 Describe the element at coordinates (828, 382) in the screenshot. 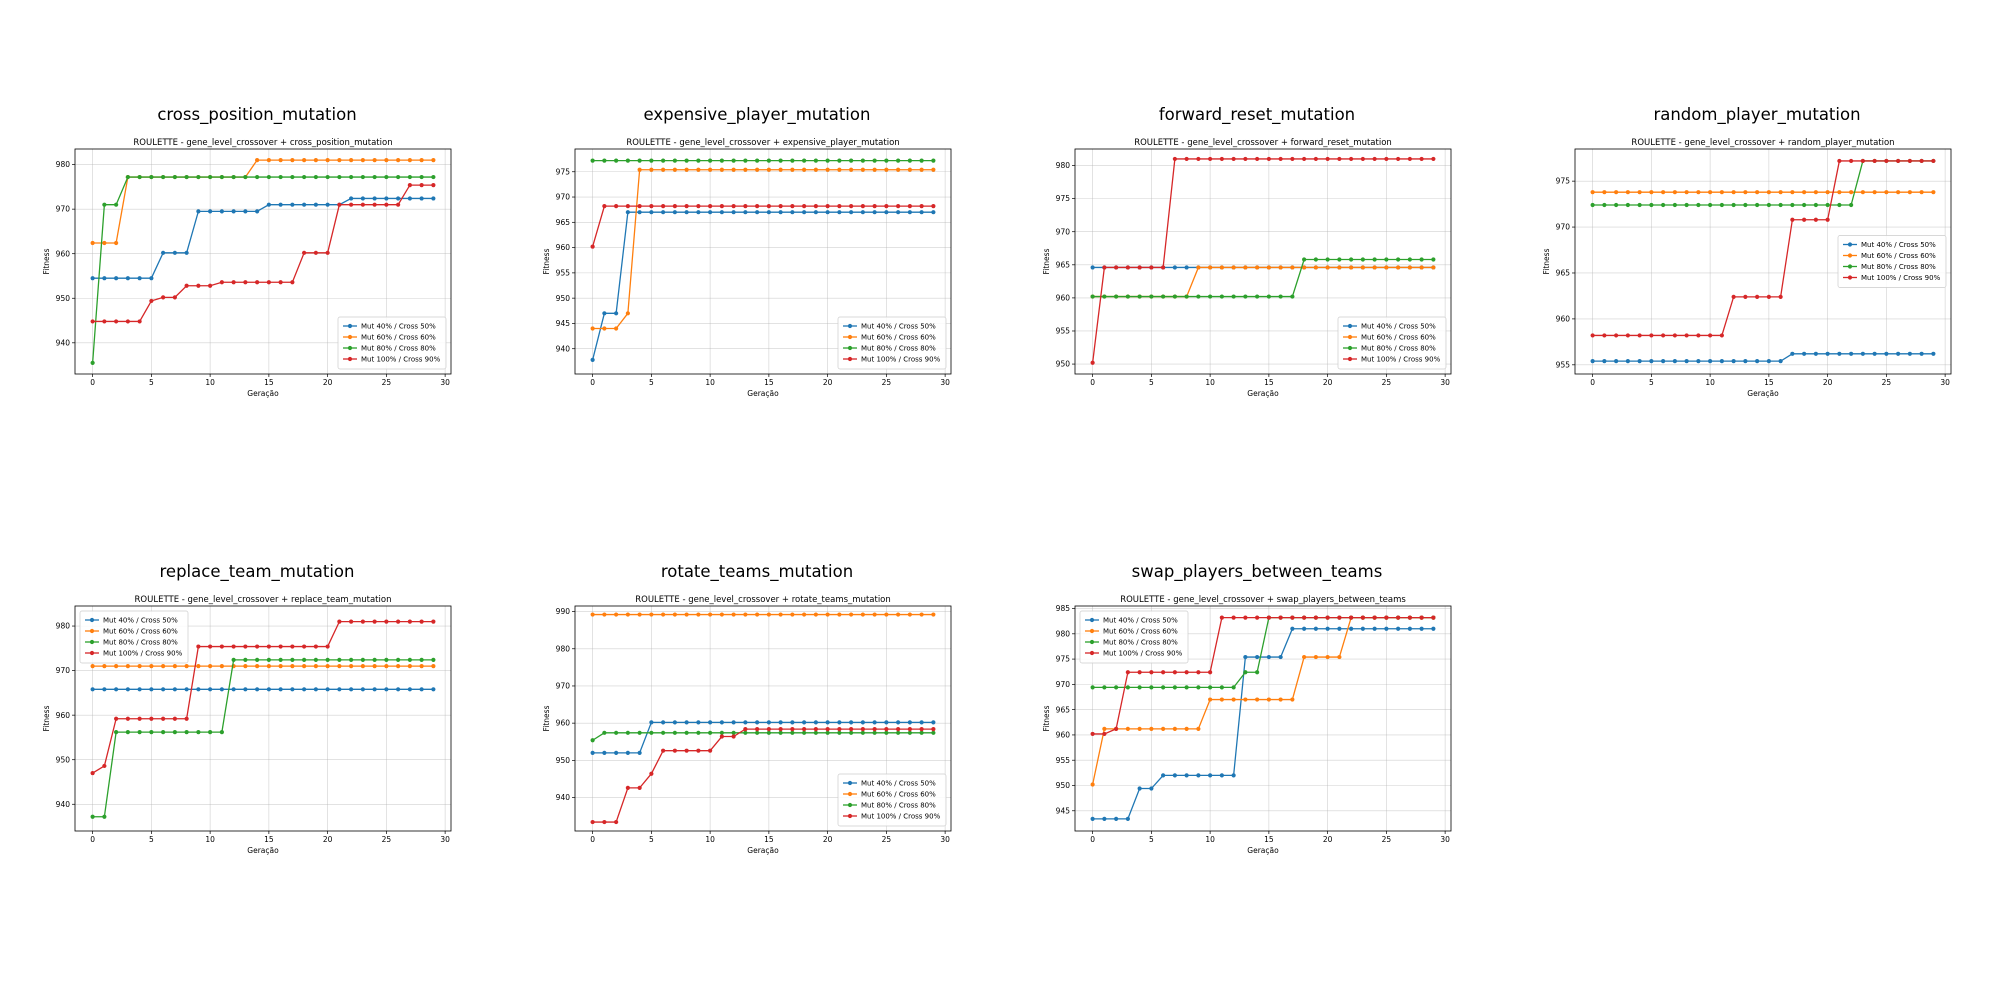

I see `x-tick-label: 20` at that location.